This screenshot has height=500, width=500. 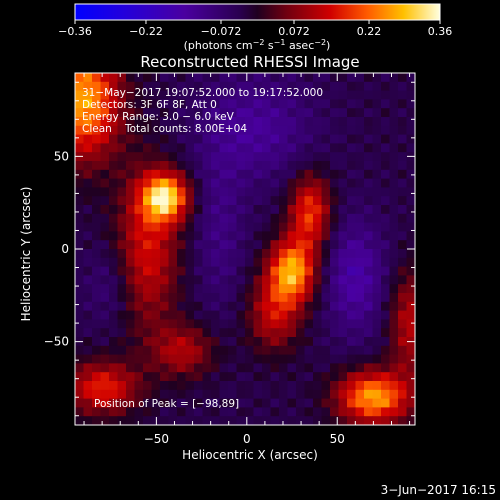 I want to click on colorbar-tick-label: 0.22, so click(x=369, y=31).